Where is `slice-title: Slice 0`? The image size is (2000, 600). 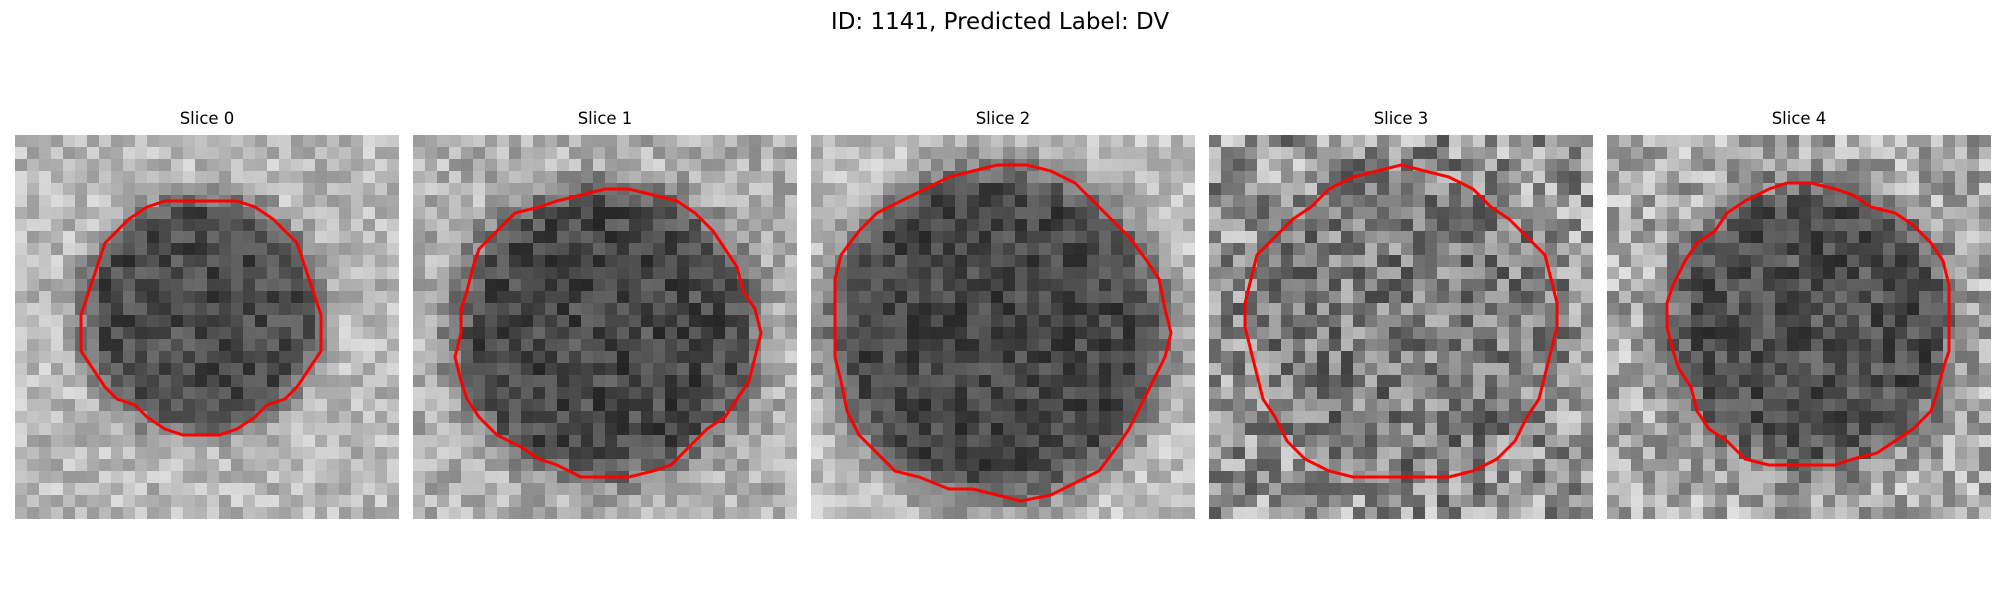 slice-title: Slice 0 is located at coordinates (207, 118).